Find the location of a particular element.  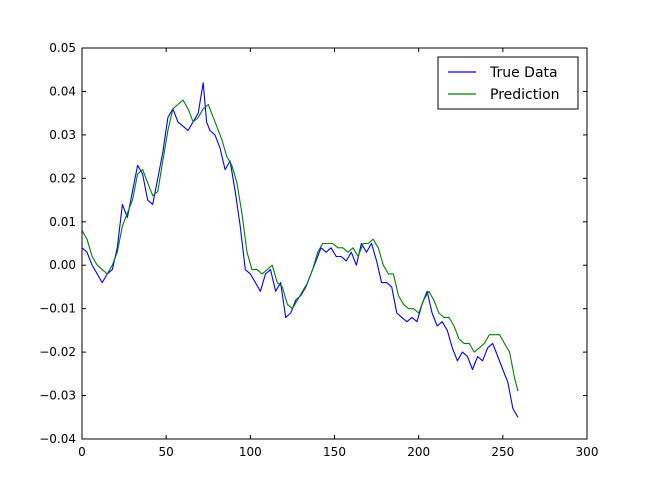

x-tick-label: 150 is located at coordinates (334, 452).